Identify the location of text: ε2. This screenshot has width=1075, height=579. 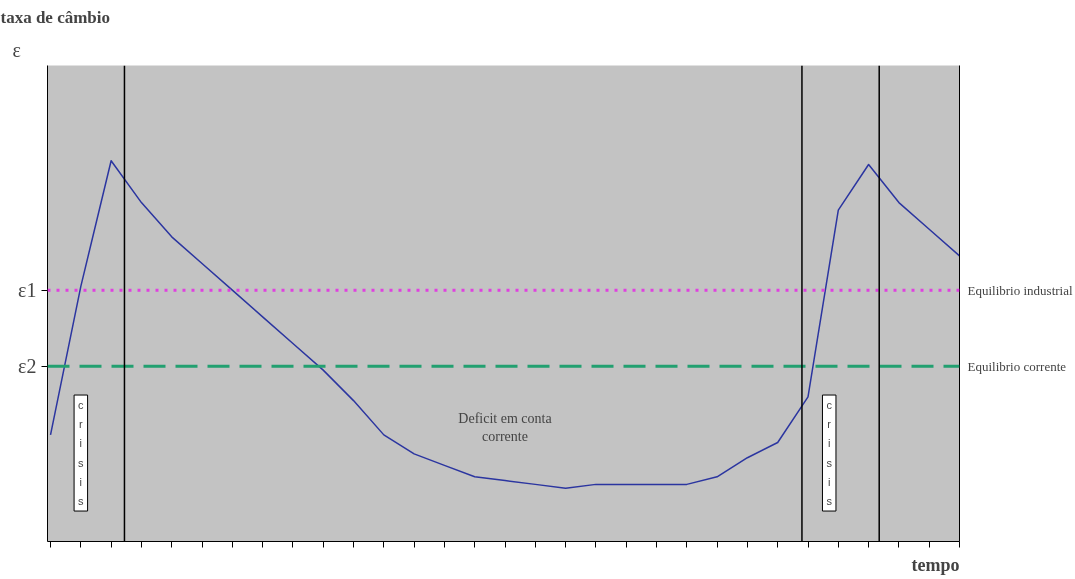
(27, 366).